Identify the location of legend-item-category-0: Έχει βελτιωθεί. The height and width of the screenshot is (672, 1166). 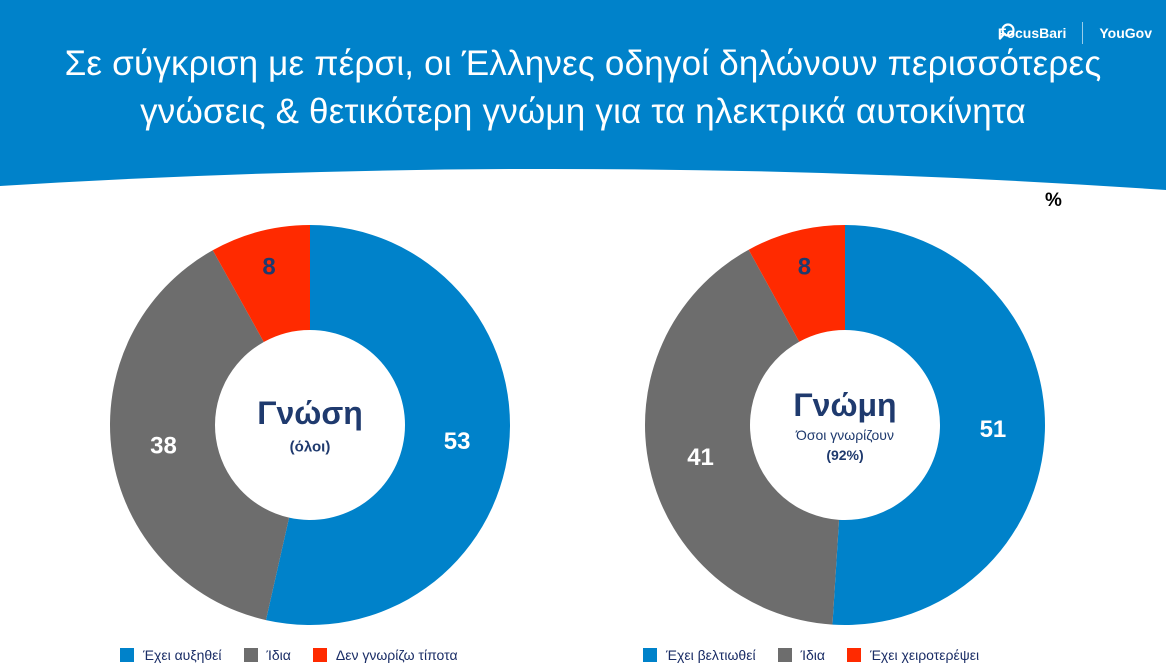
(699, 655).